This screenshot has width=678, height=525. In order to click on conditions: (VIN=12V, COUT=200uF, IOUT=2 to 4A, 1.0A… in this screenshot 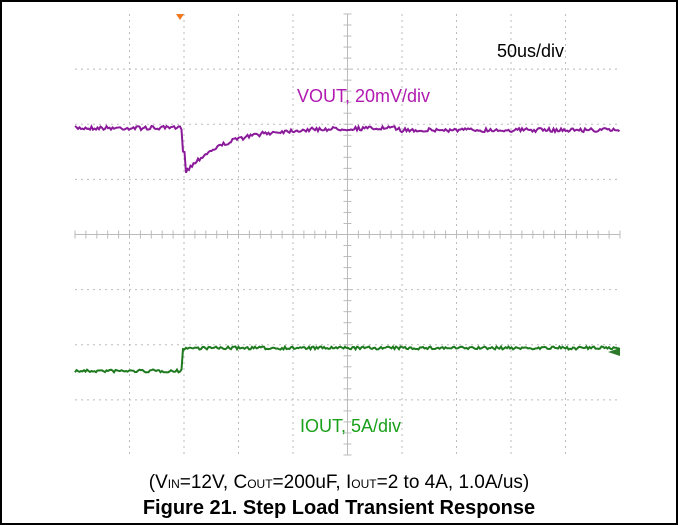, I will do `click(339, 483)`.